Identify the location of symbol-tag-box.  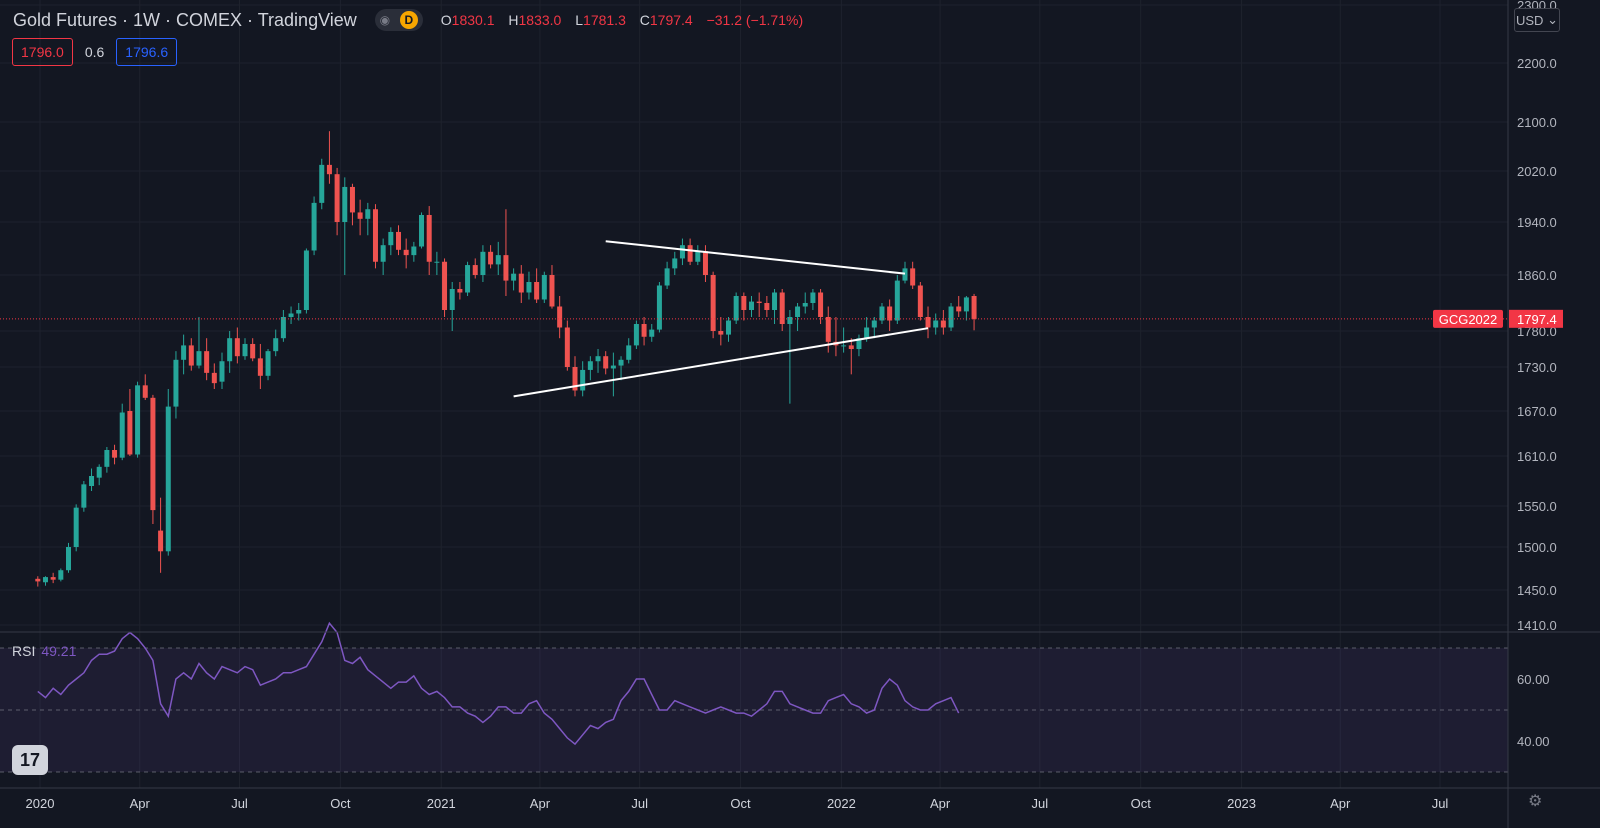
(1468, 318).